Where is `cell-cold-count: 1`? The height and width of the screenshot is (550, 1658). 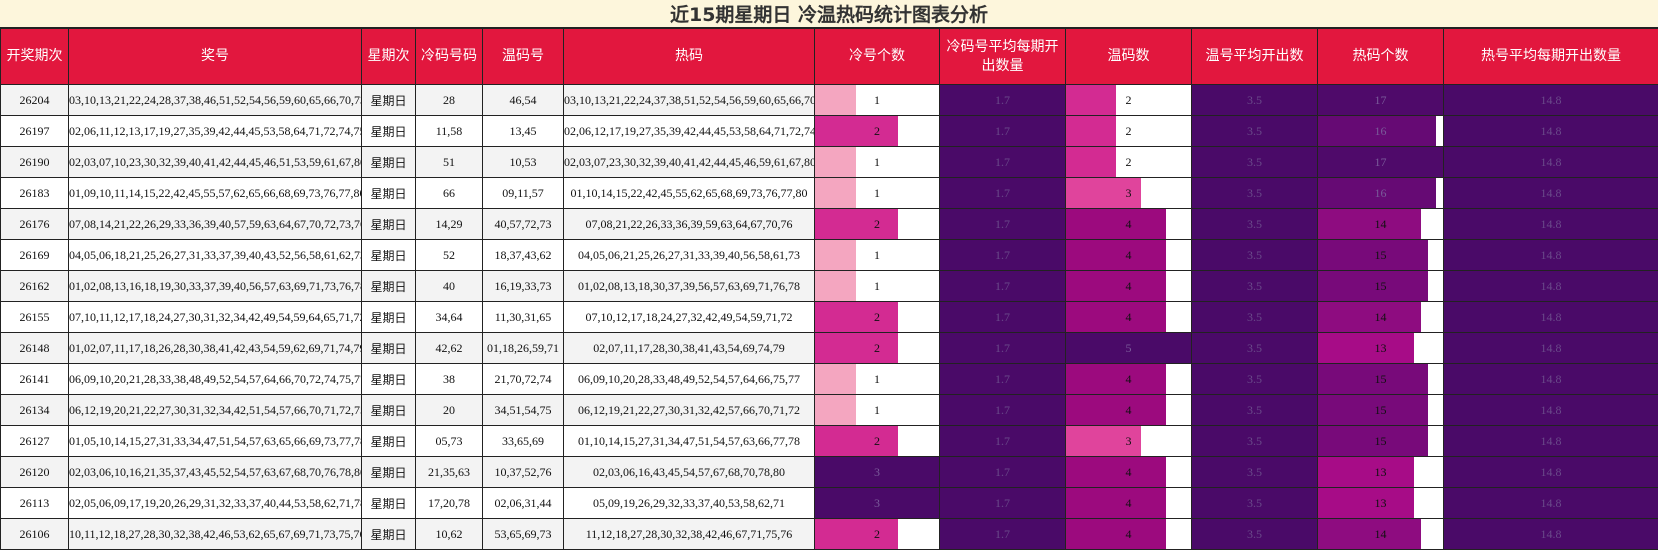 cell-cold-count: 1 is located at coordinates (877, 286).